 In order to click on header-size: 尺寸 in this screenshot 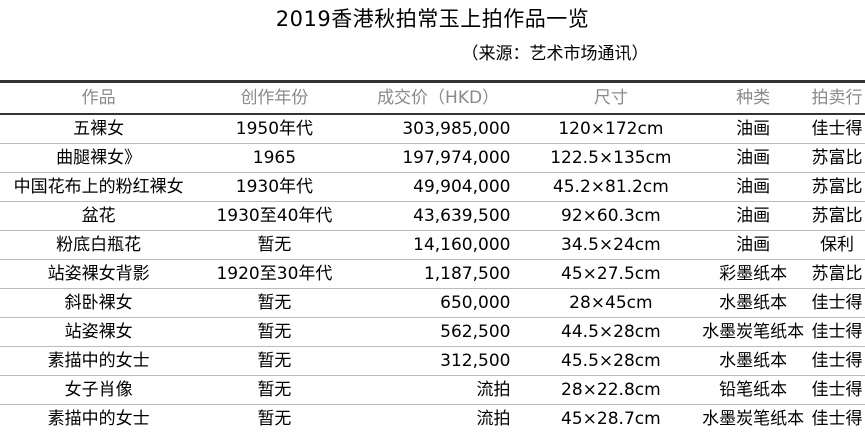, I will do `click(610, 98)`.